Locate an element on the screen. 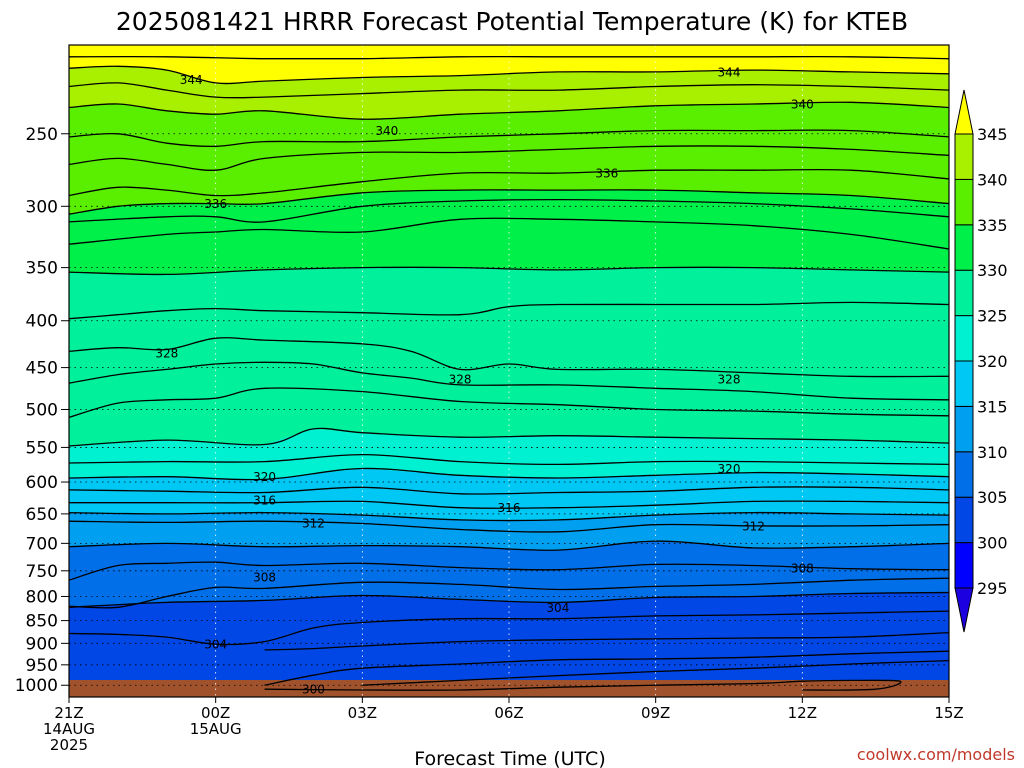 This screenshot has width=1024, height=768. x-tick-label-12: 09Z is located at coordinates (655, 713).